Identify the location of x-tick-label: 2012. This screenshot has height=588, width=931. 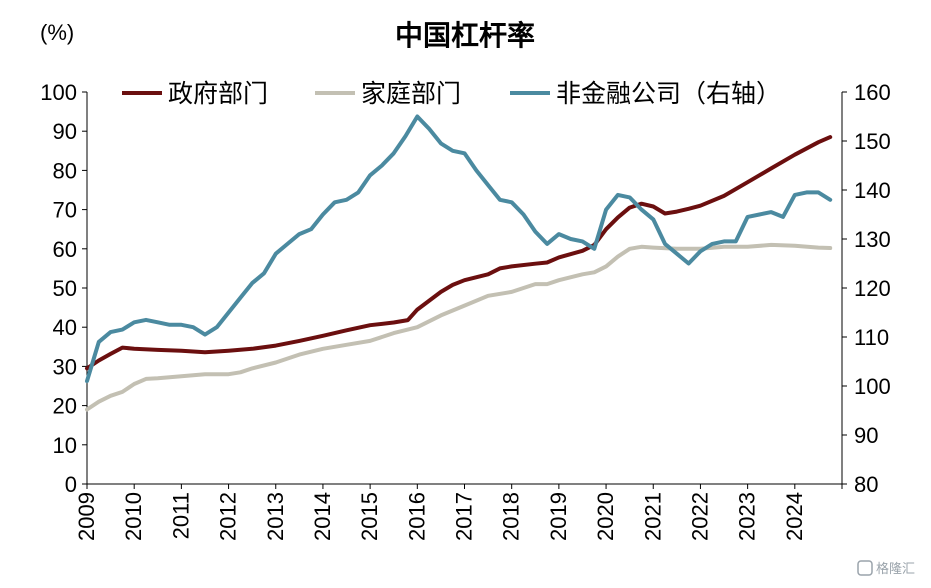
(228, 516).